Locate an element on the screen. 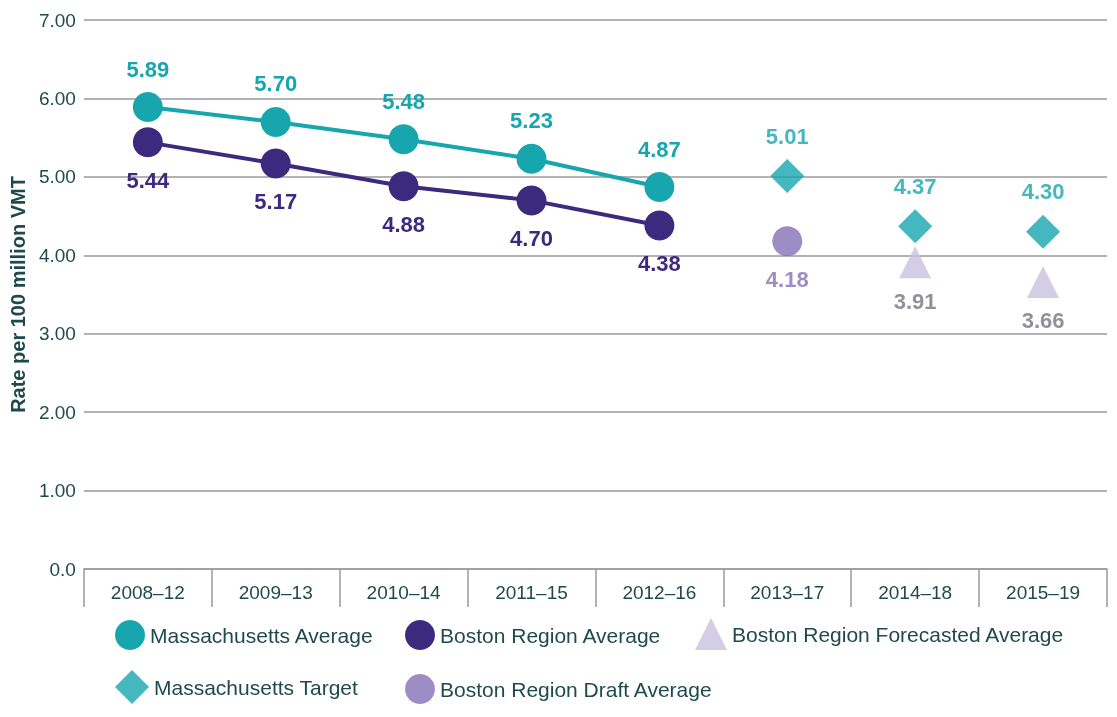  x-tick-label: 2011–15 is located at coordinates (531, 592).